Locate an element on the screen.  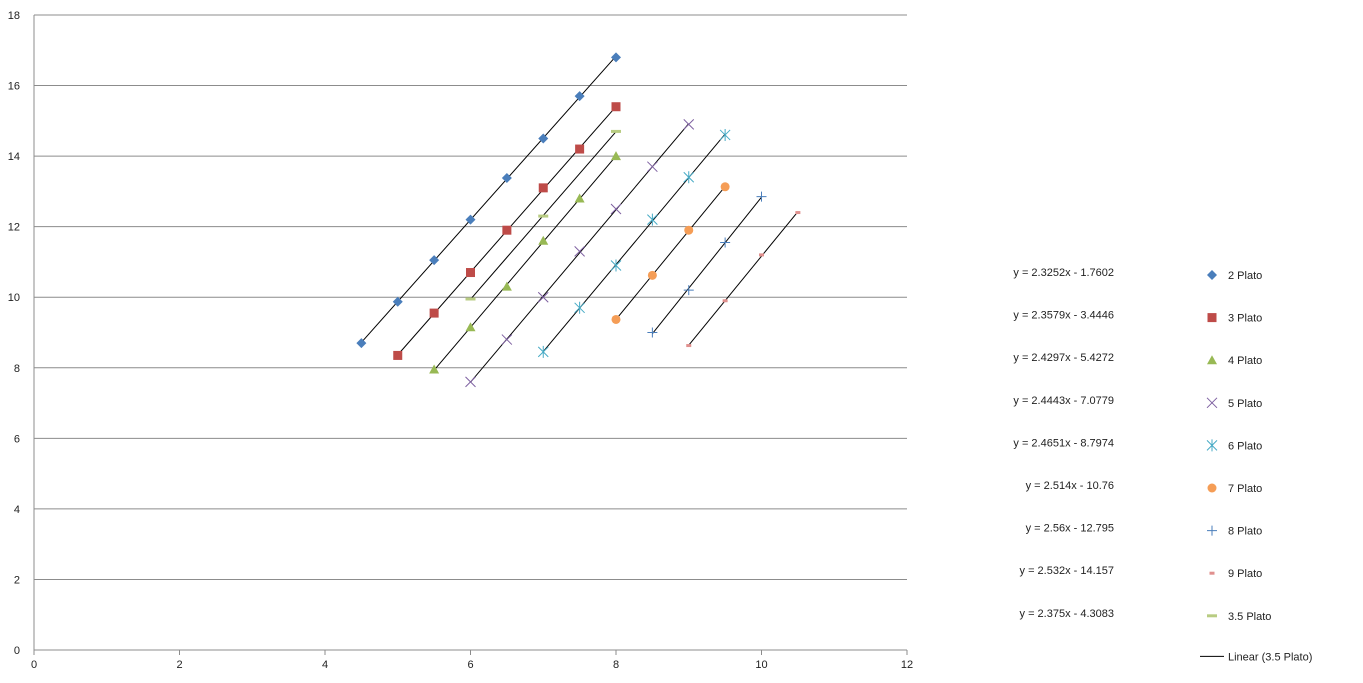
legend-label: 5 Plato is located at coordinates (1245, 404).